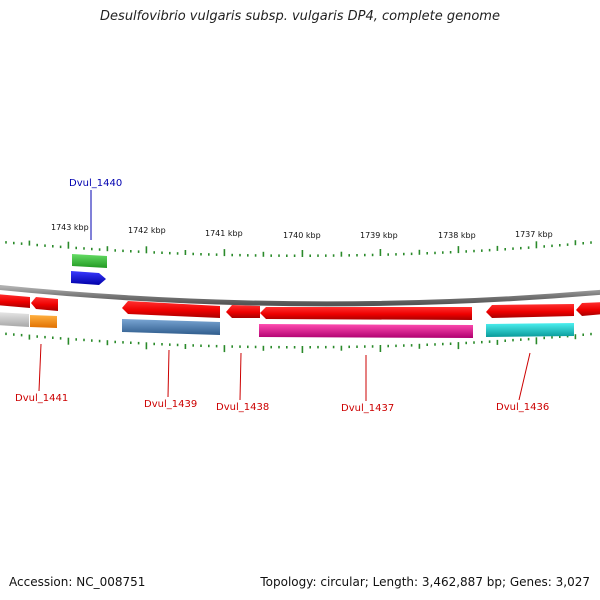 This screenshot has width=600, height=600. Describe the element at coordinates (43, 321) in the screenshot. I see `orange-feature` at that location.